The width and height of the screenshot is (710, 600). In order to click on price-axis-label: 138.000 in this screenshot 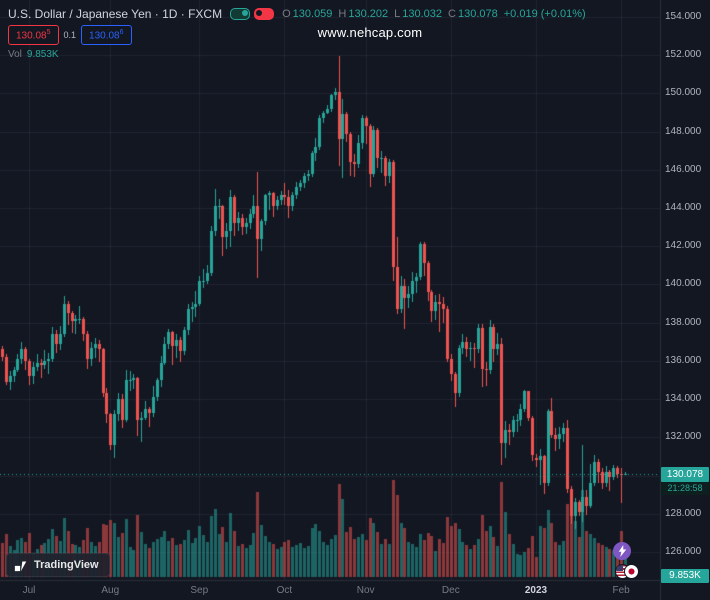, I will do `click(683, 322)`.